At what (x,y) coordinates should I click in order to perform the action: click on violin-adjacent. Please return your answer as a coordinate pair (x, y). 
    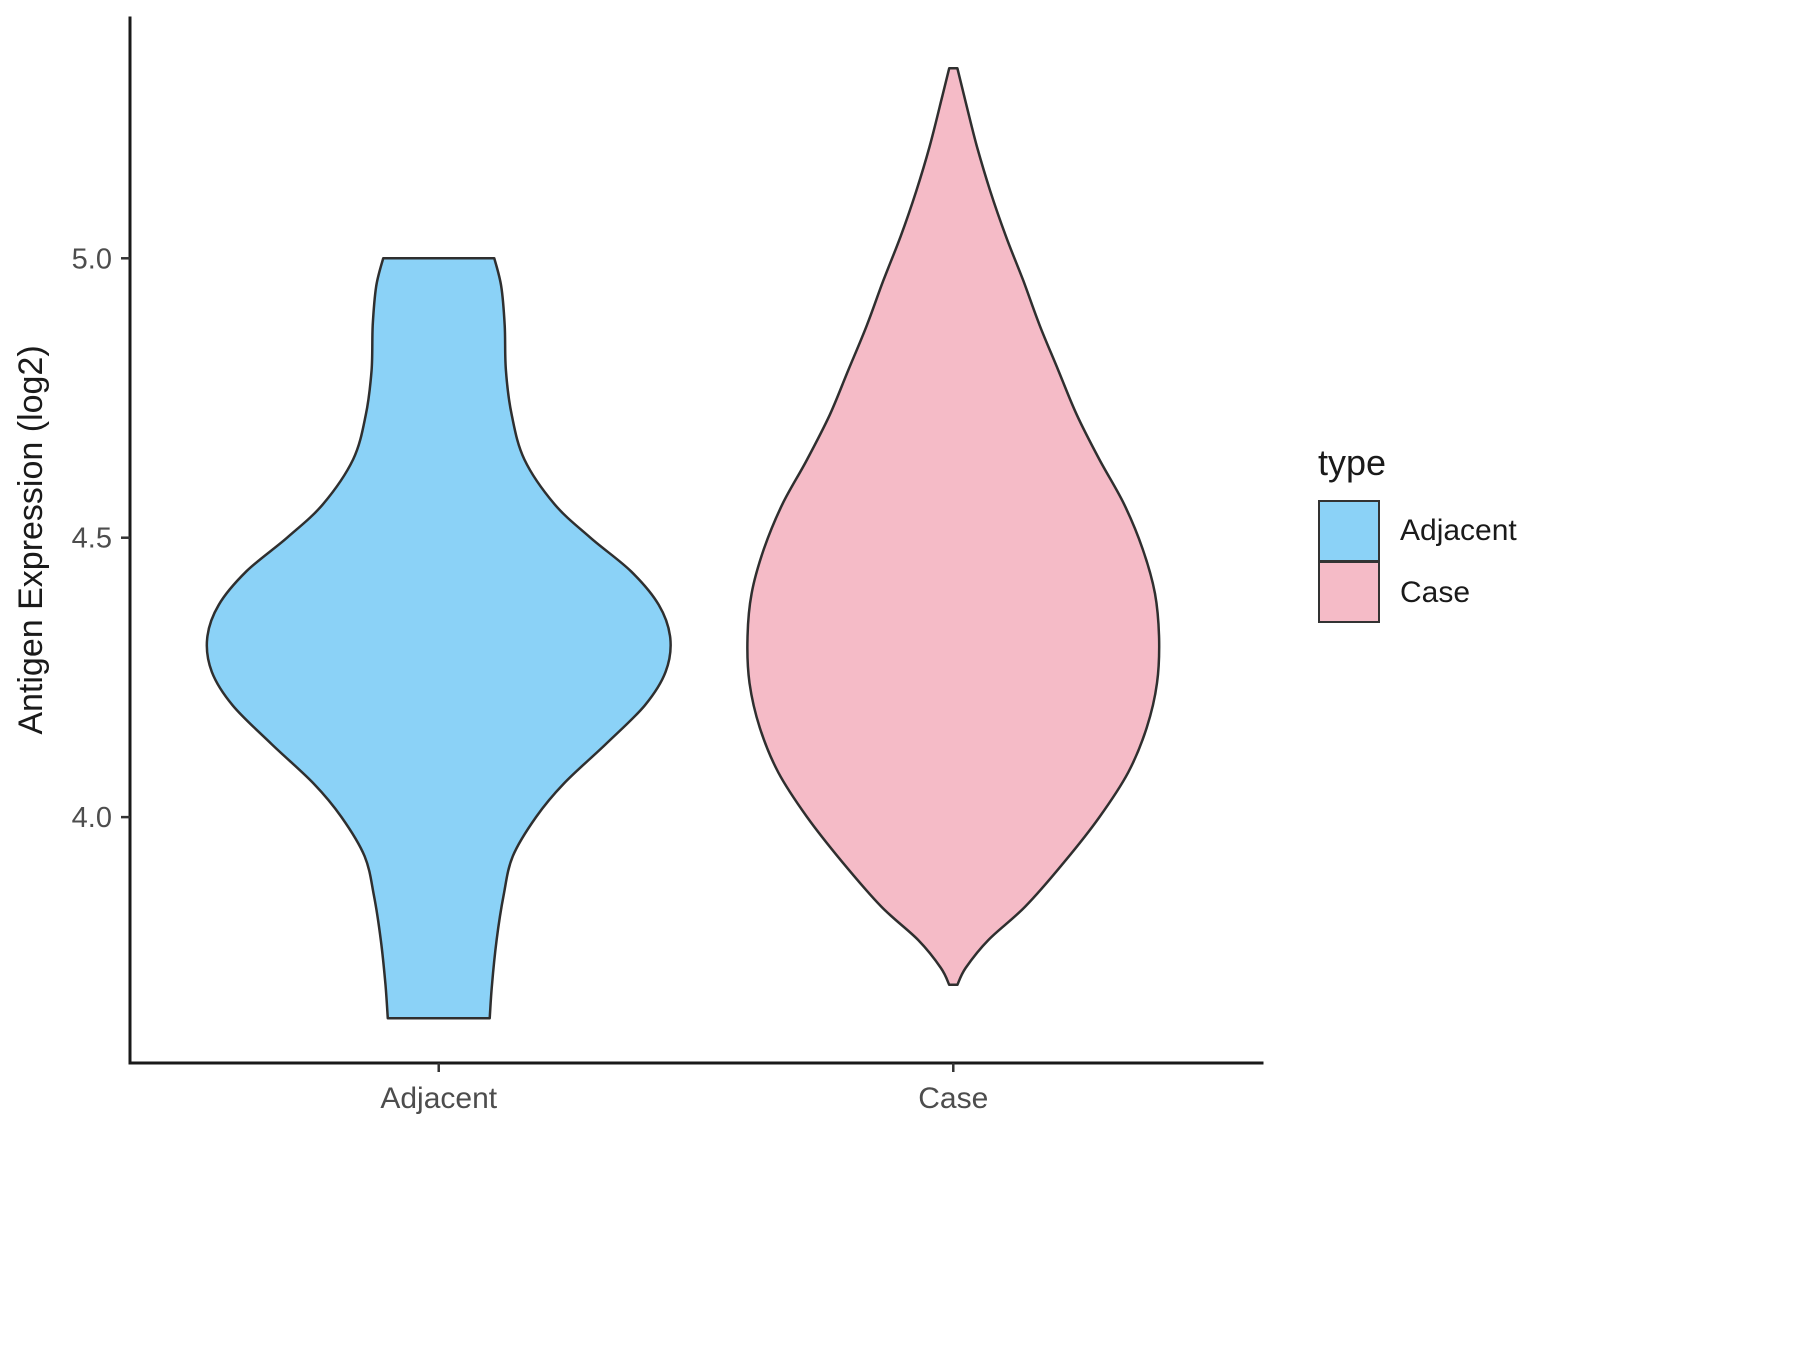
    Looking at the image, I should click on (438, 638).